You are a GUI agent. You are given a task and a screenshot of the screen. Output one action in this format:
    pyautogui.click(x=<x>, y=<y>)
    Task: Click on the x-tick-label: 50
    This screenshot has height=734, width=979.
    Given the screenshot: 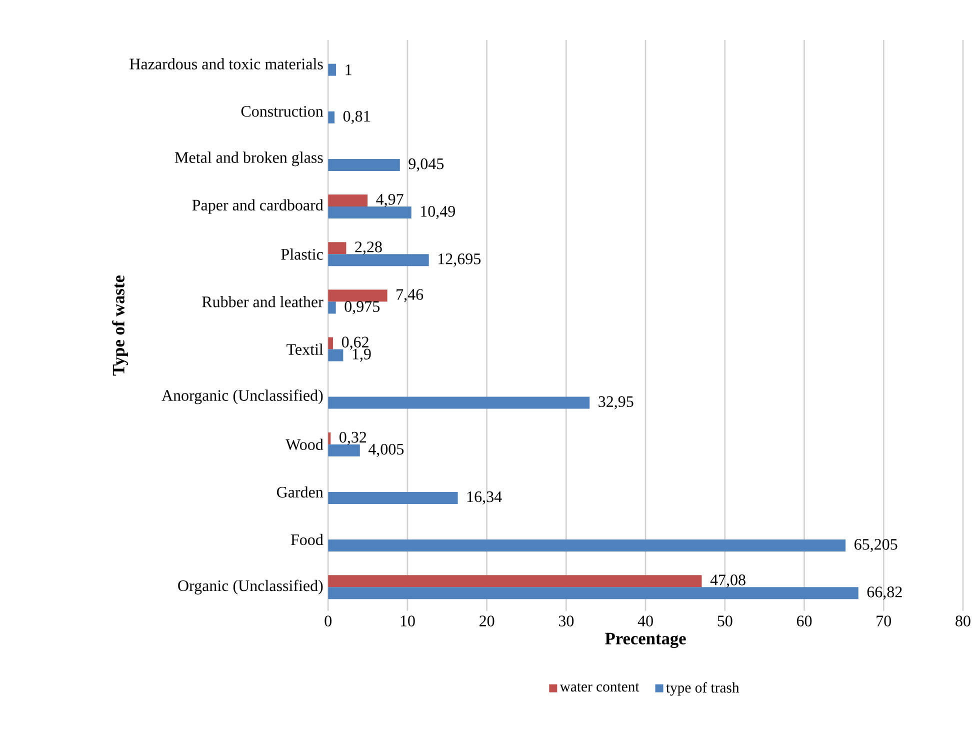 What is the action you would take?
    pyautogui.click(x=725, y=621)
    